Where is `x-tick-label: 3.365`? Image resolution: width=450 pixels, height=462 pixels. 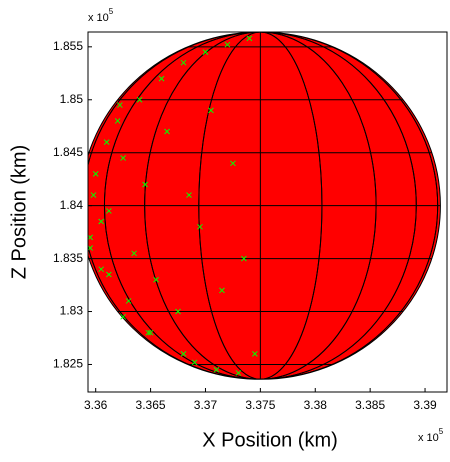 x-tick-label: 3.365 is located at coordinates (151, 405).